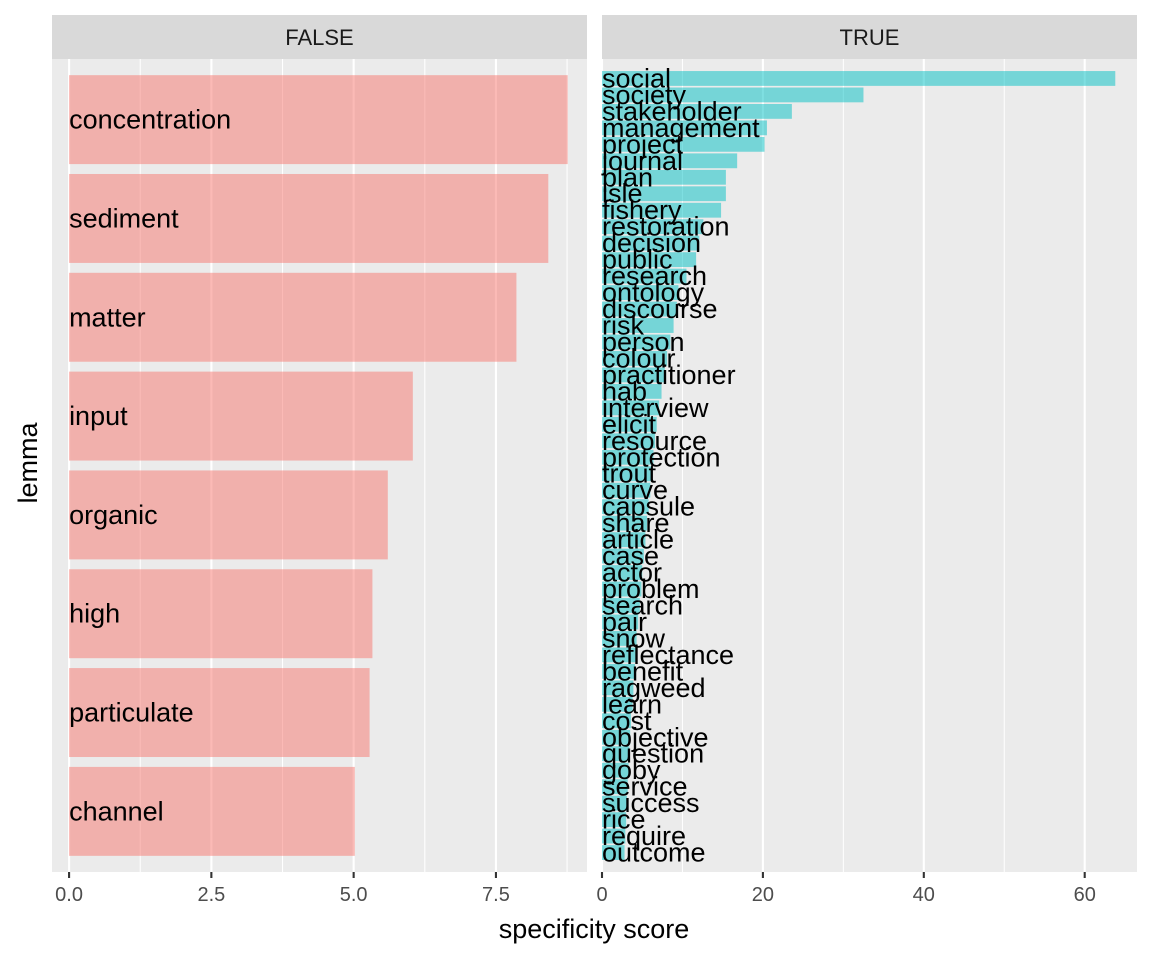 Image resolution: width=1152 pixels, height=960 pixels. Describe the element at coordinates (622, 194) in the screenshot. I see `bar-label-isle: isle` at that location.